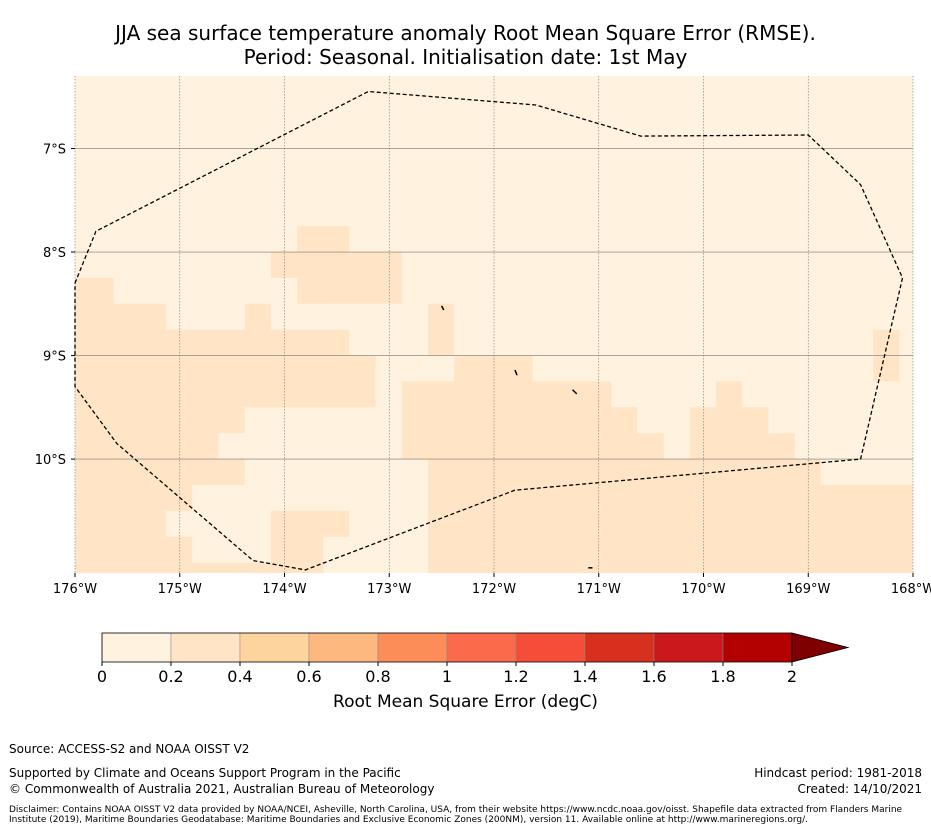 The height and width of the screenshot is (839, 931). I want to click on lon-tick-label: 169°W, so click(808, 589).